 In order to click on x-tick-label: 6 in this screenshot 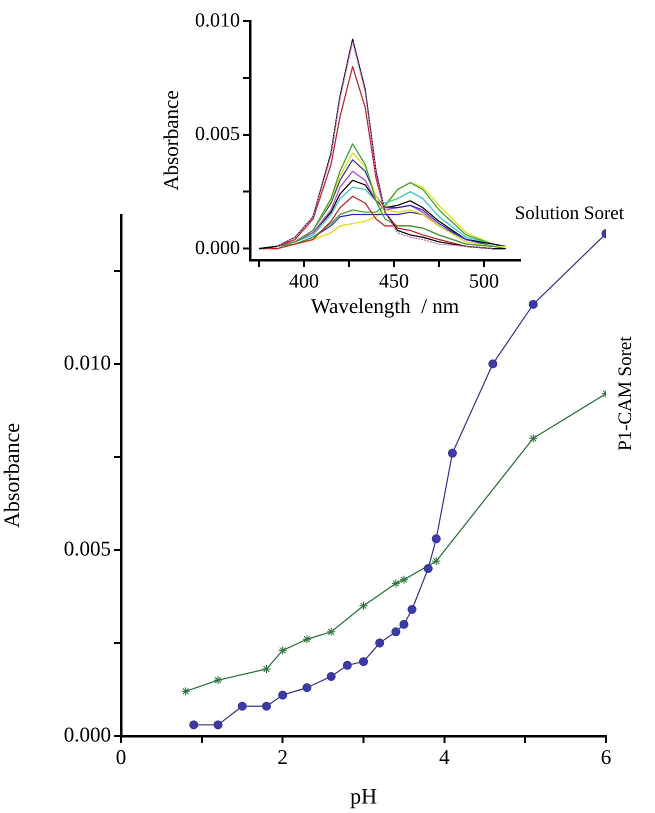, I will do `click(606, 757)`.